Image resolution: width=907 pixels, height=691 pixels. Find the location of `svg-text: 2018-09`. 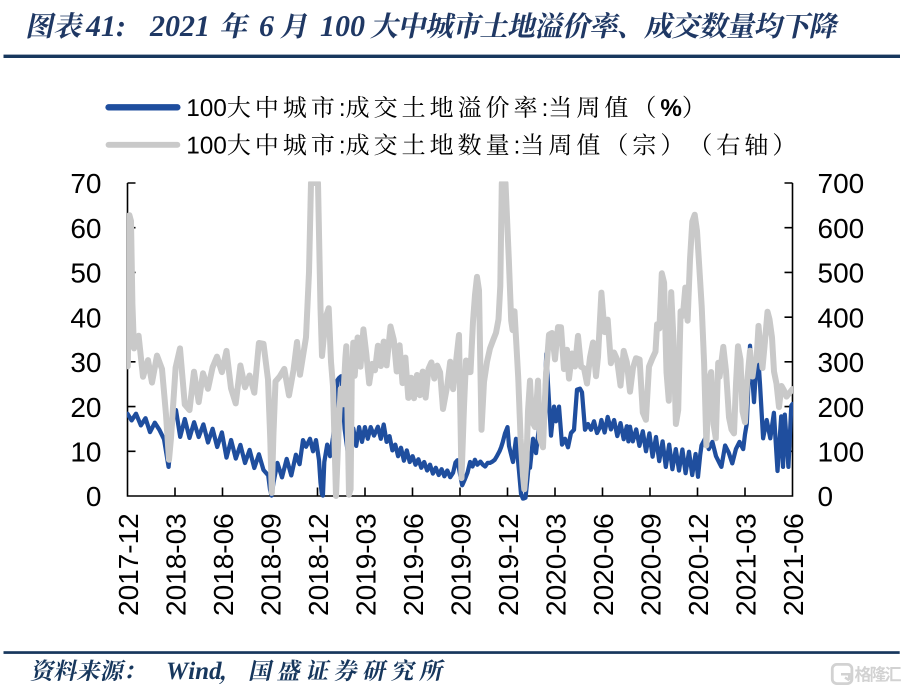

svg-text: 2018-09 is located at coordinates (270, 564).